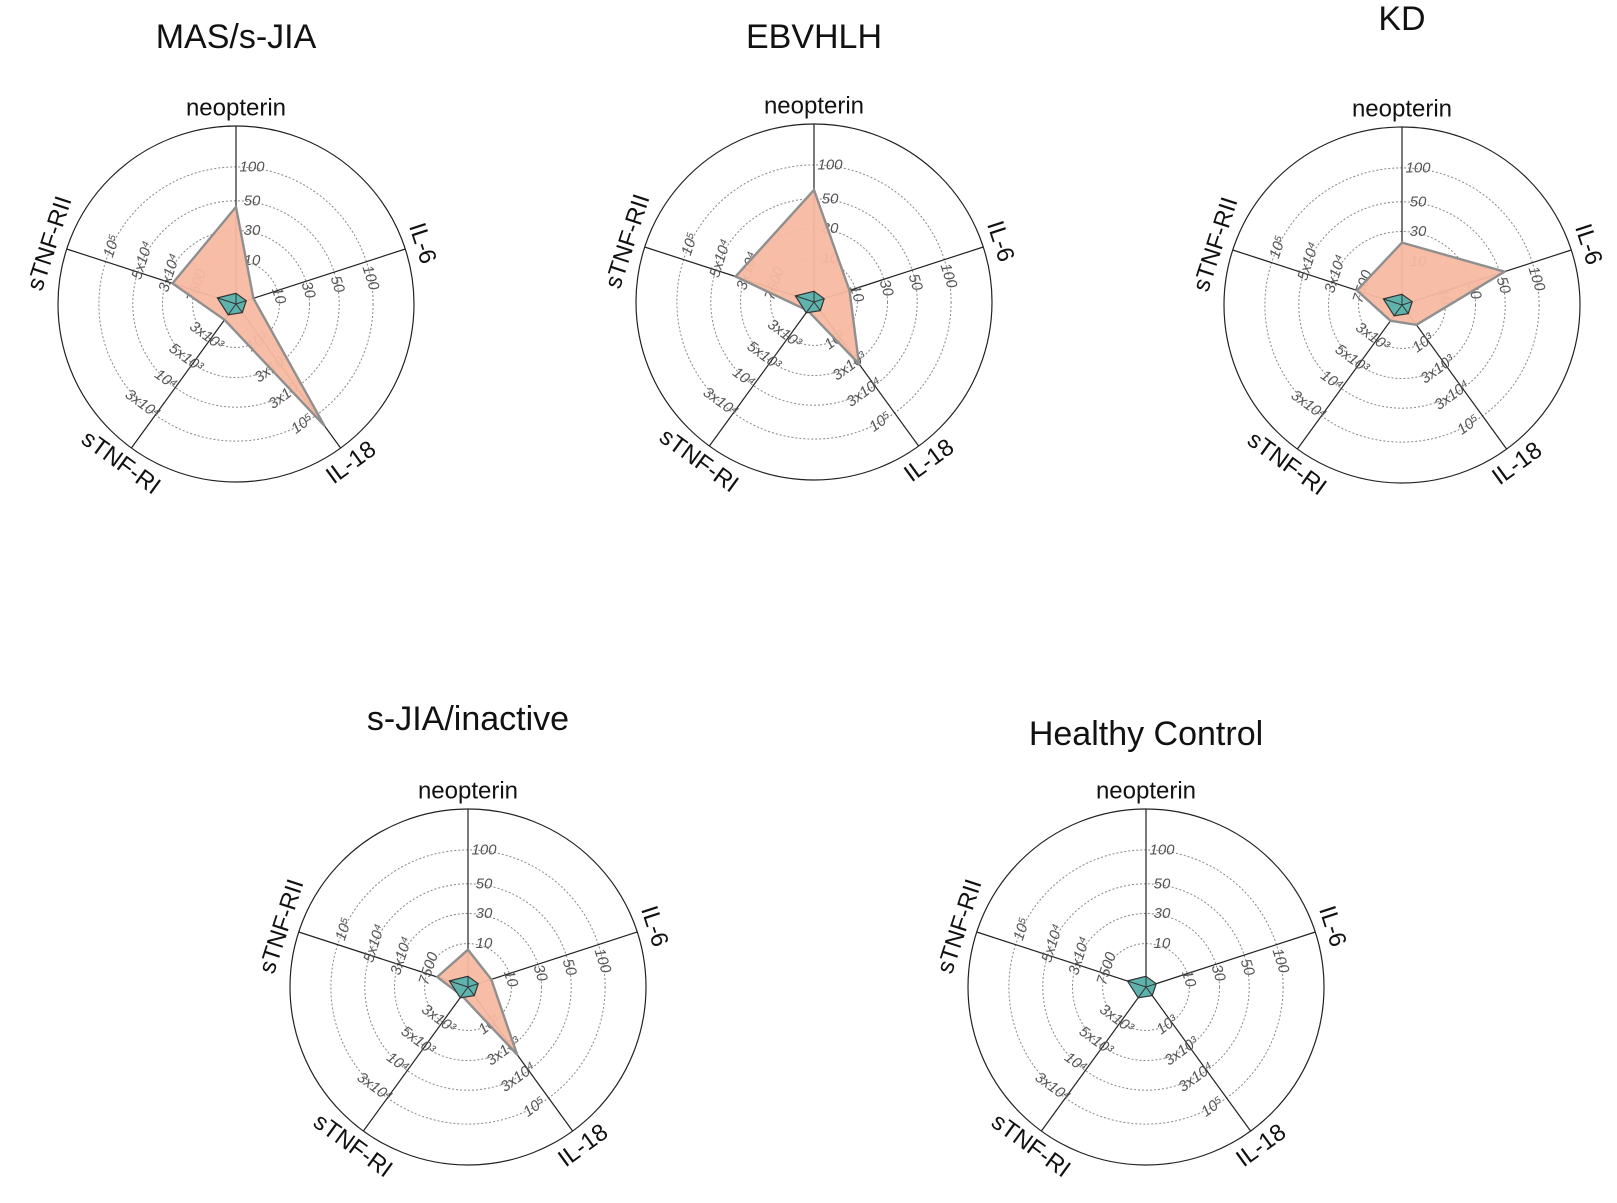  Describe the element at coordinates (236, 37) in the screenshot. I see `panel-title: MAS/s-JIA` at that location.